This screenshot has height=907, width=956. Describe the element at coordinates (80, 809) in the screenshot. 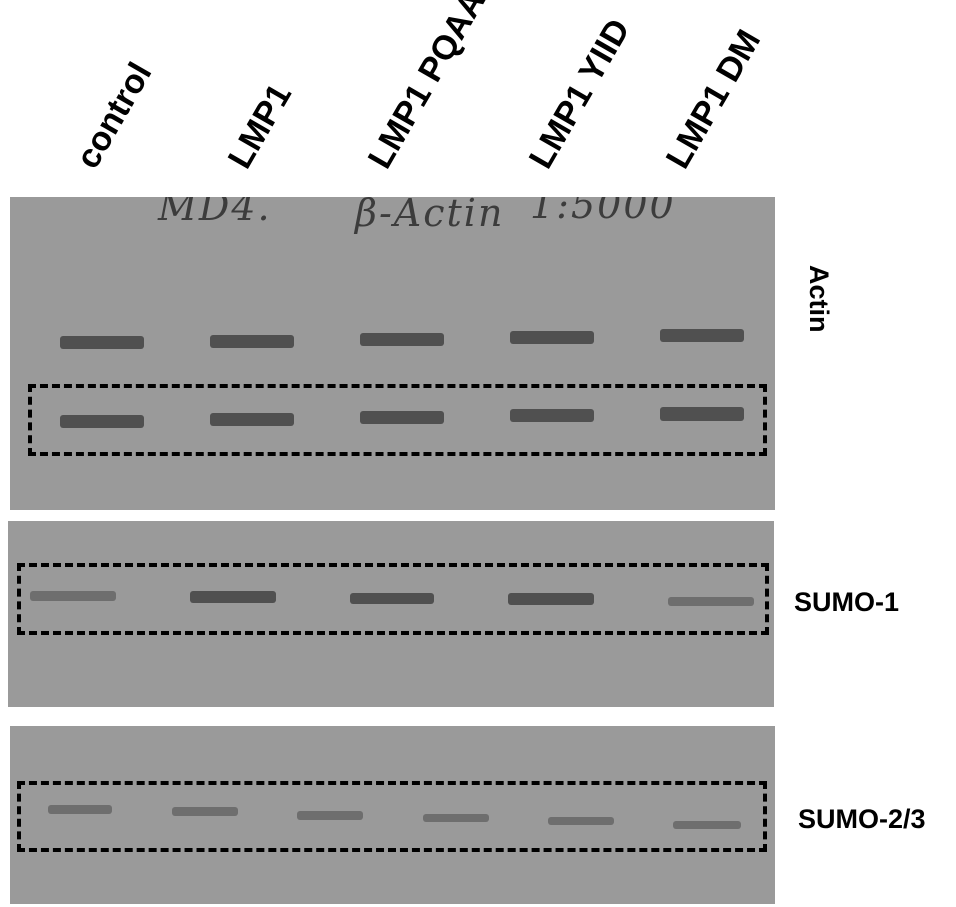

I see `sumo23-band-control` at that location.